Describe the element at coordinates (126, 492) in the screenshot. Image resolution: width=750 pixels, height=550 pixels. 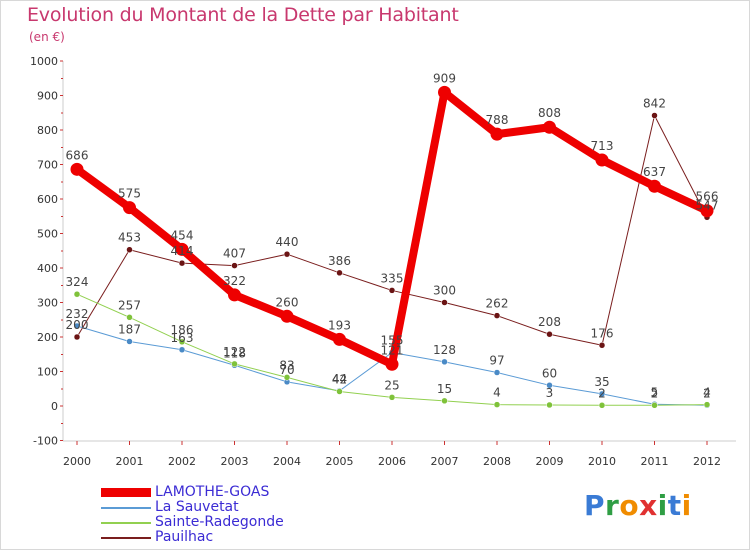
I see `legend-swatch-lamothe-goas` at that location.